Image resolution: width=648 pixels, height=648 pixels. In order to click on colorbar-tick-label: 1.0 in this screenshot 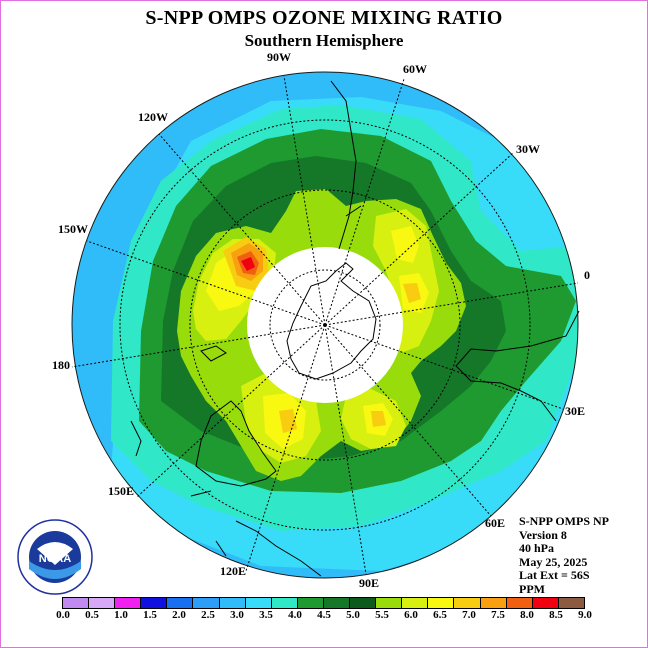, I will do `click(121, 615)`.